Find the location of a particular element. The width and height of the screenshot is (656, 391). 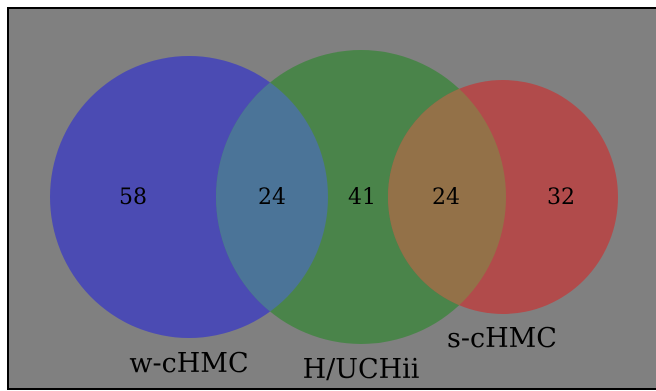

label-h-uchii: H/UCHii is located at coordinates (361, 369).